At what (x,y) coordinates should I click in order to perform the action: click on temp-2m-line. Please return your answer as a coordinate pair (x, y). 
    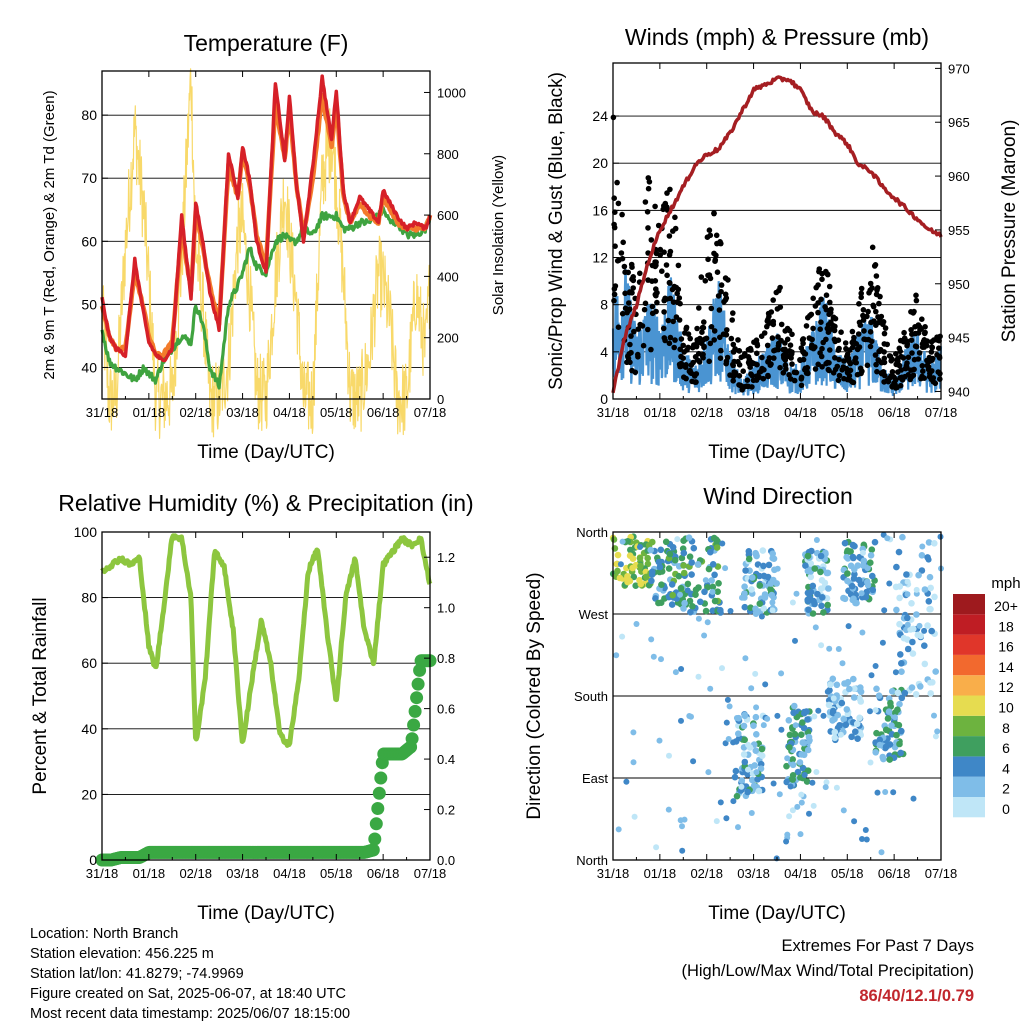
    Looking at the image, I should click on (266, 218).